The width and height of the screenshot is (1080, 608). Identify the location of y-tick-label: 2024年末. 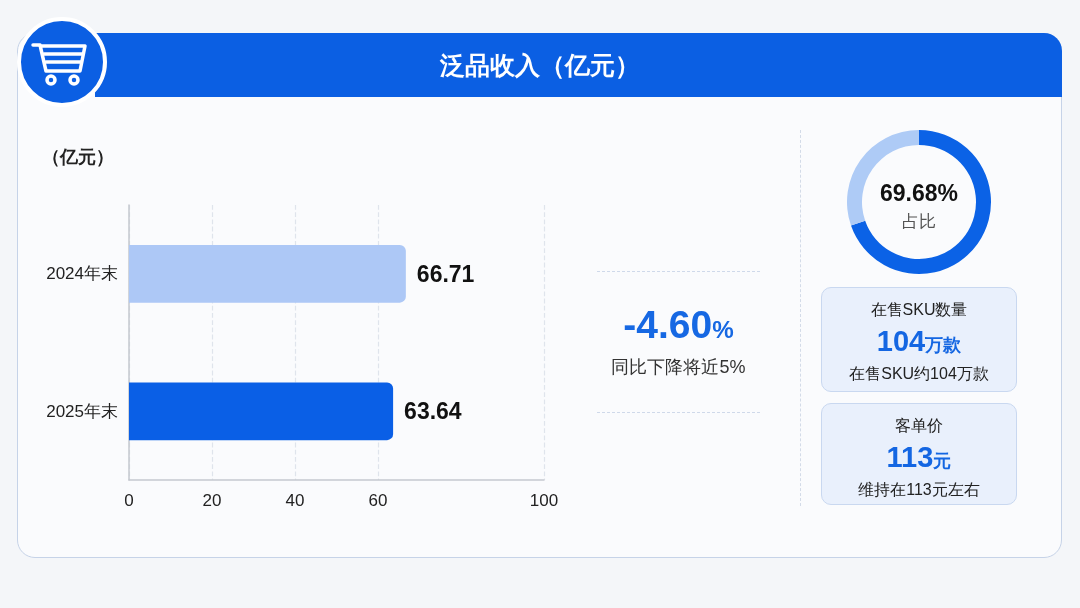
(82, 274).